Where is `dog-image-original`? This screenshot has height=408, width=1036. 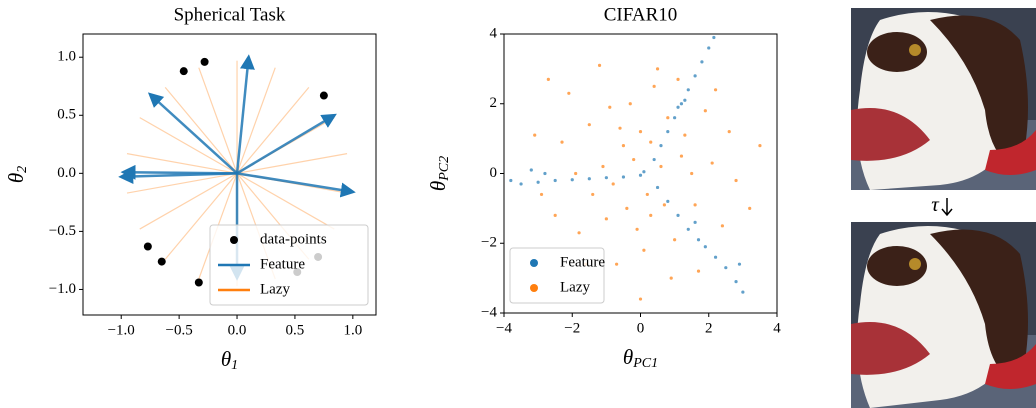 dog-image-original is located at coordinates (943, 99).